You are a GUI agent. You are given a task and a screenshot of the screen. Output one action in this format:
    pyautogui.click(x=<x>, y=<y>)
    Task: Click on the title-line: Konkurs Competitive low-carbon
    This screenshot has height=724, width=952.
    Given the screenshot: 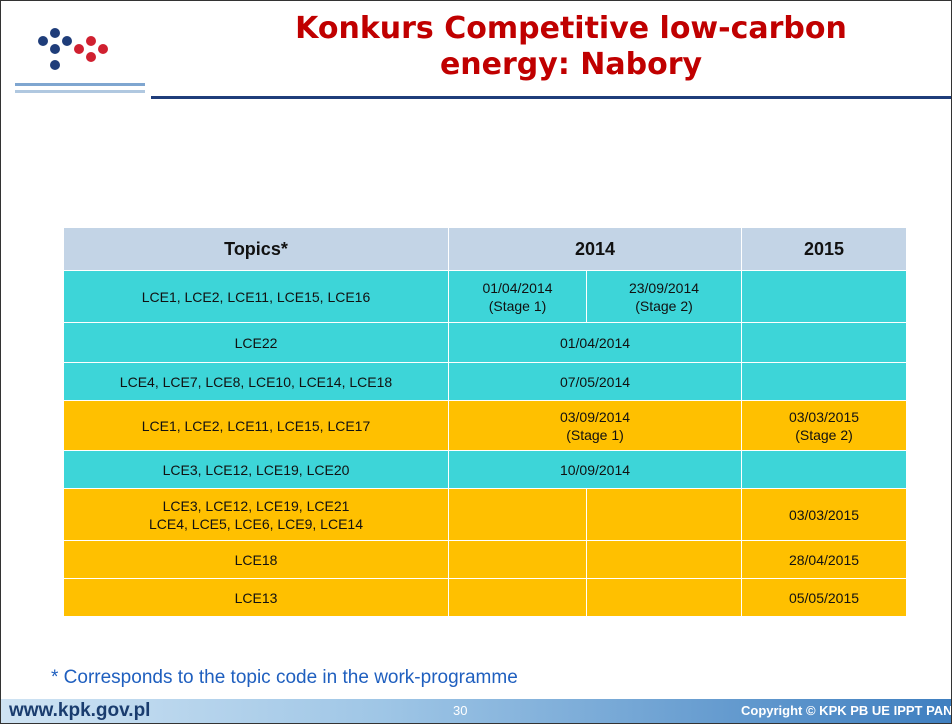 What is the action you would take?
    pyautogui.click(x=571, y=28)
    